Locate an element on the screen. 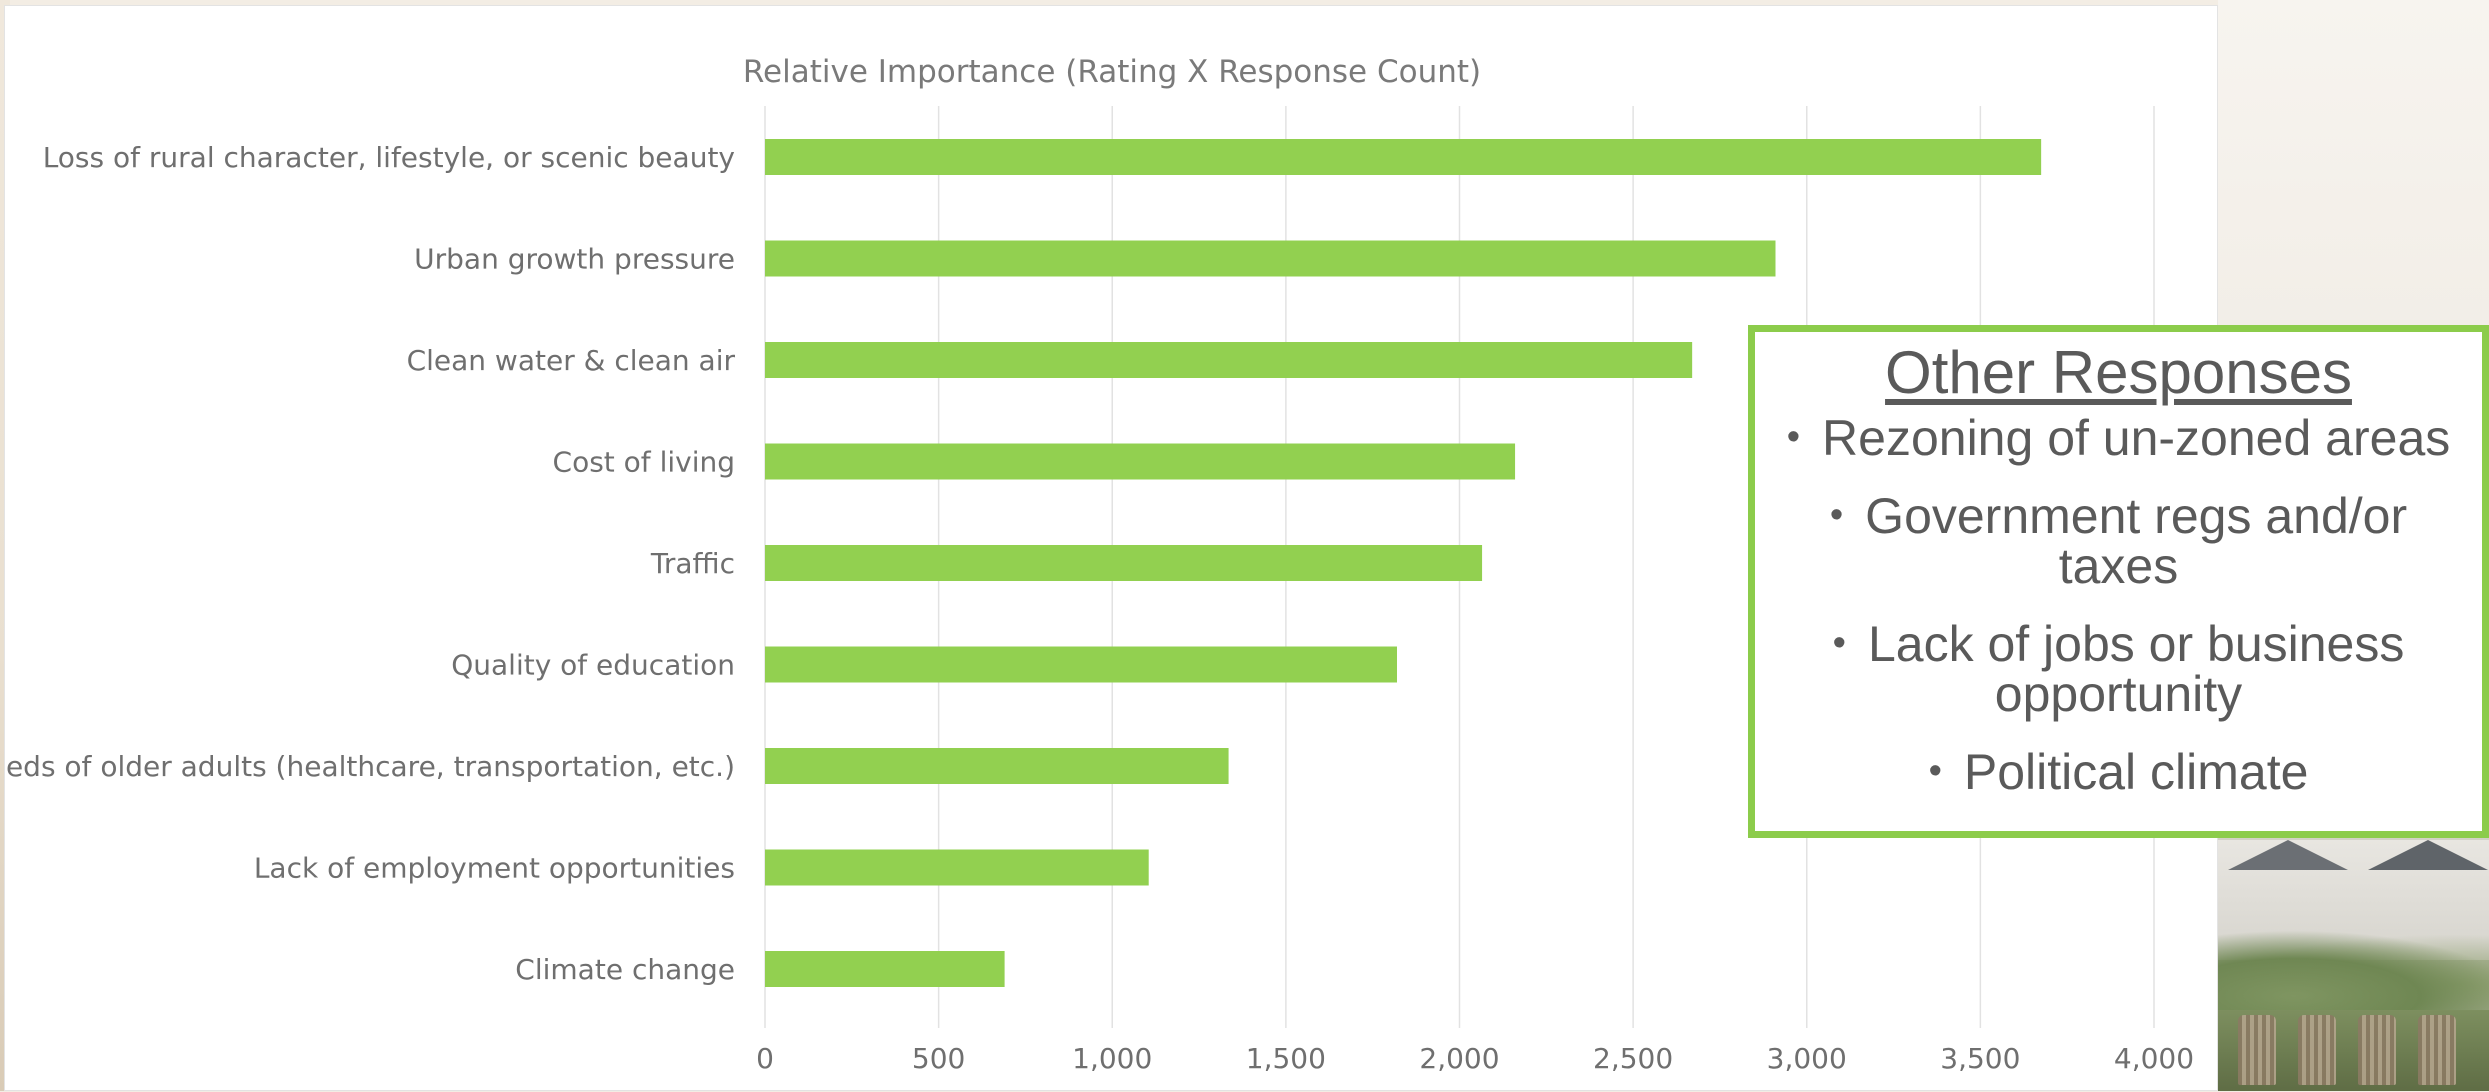  x-tick-label: 2,500 is located at coordinates (1633, 1058).